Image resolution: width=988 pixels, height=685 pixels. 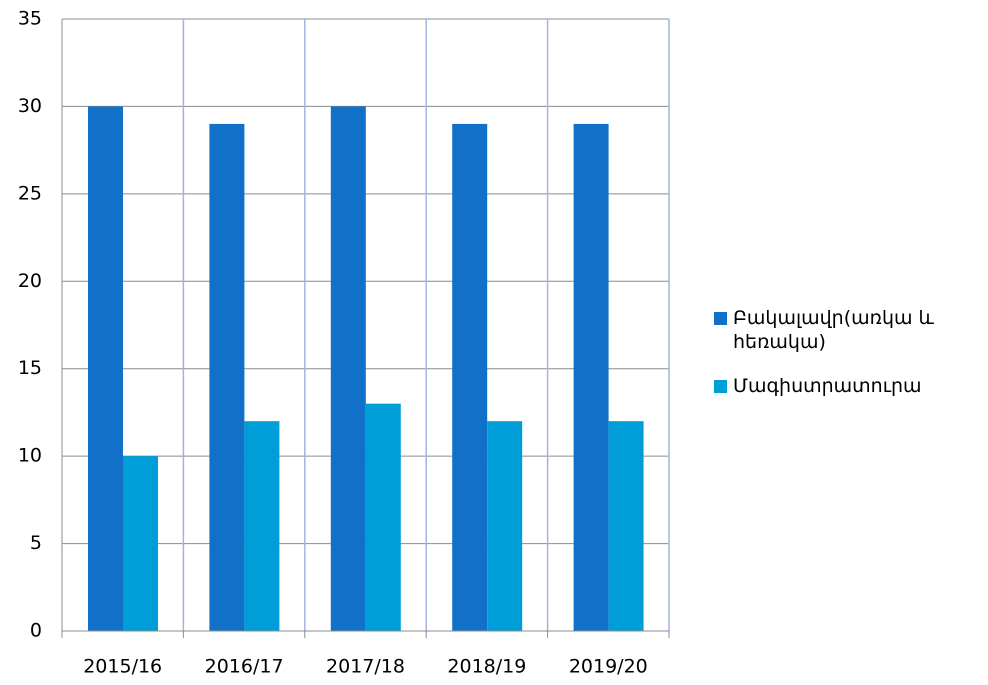 I want to click on x-tick-label: 2017/18, so click(x=365, y=667).